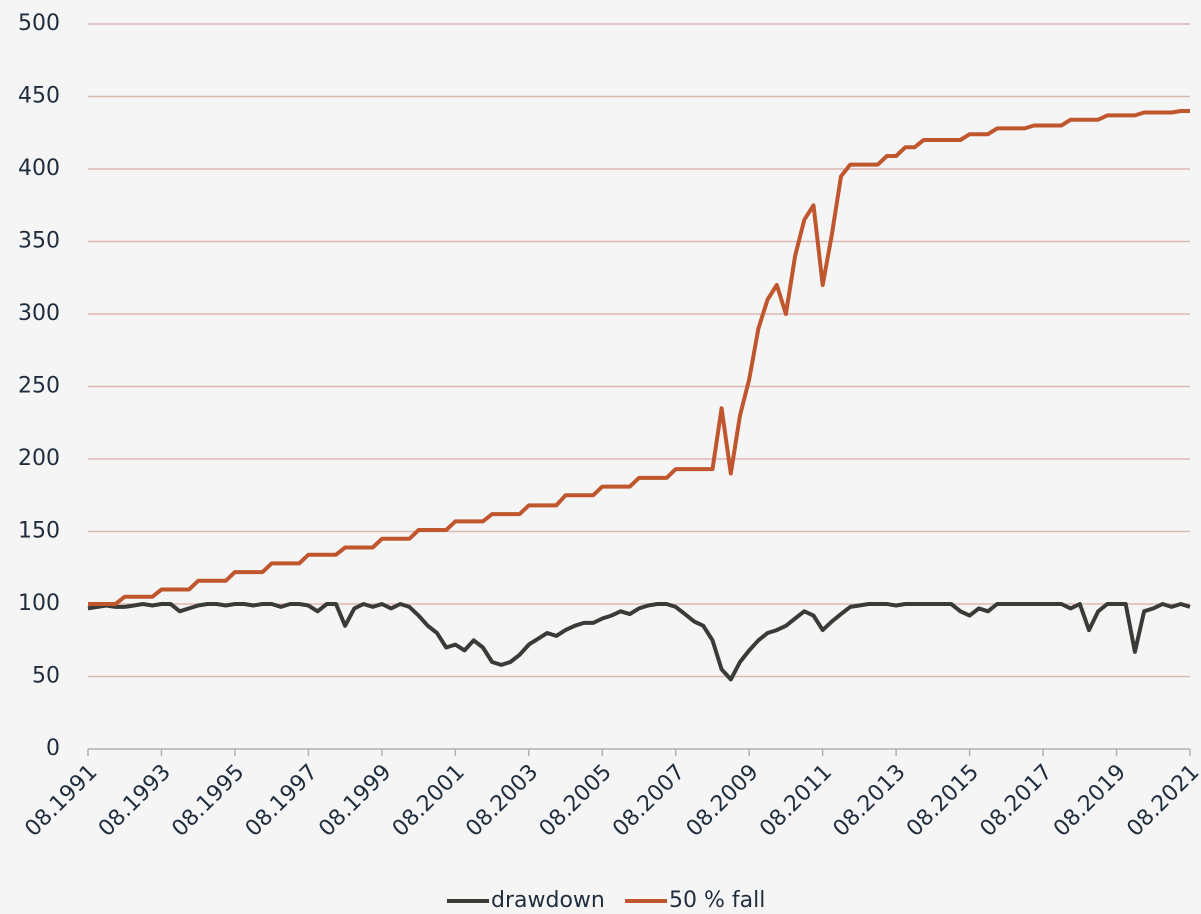  What do you see at coordinates (39, 241) in the screenshot?
I see `y-tick-label: 350` at bounding box center [39, 241].